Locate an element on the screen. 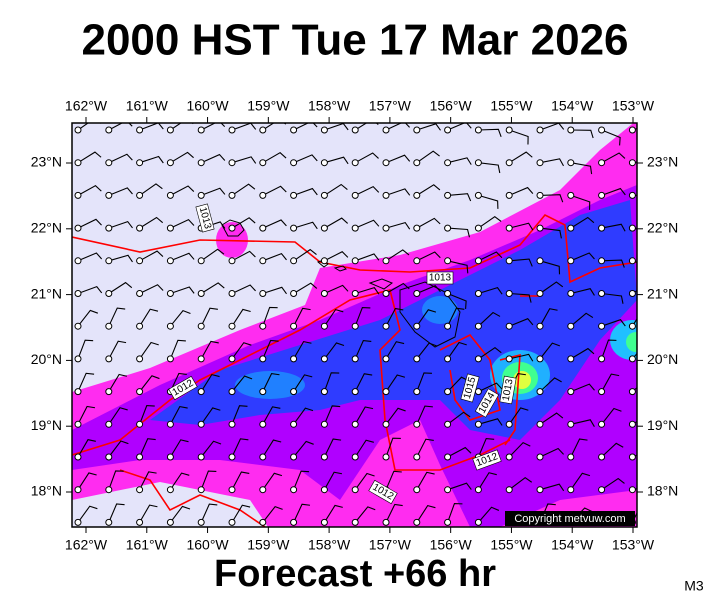 This screenshot has height=600, width=711. lon-label-bottom: 159°W is located at coordinates (268, 545).